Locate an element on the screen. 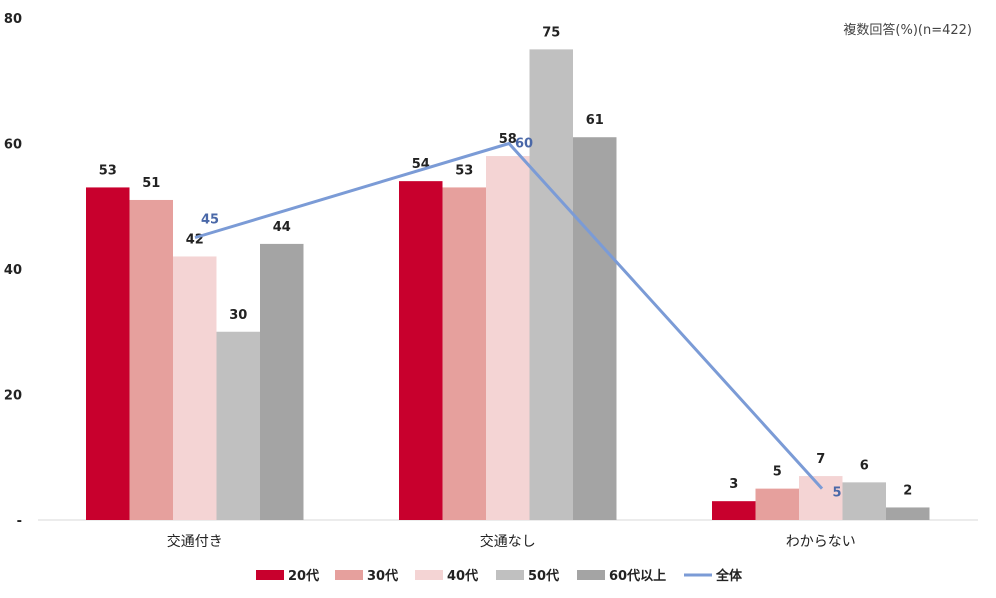 The image size is (996, 598). legend-label: 全体 is located at coordinates (729, 576).